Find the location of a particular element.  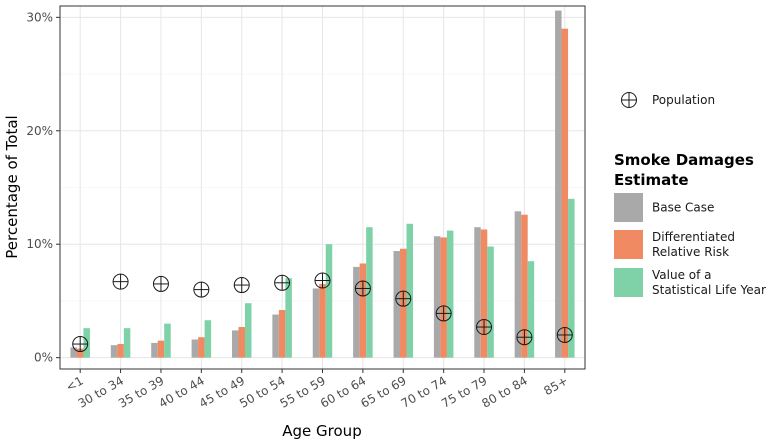

x-tick-label: 60 to 64 is located at coordinates (343, 391).